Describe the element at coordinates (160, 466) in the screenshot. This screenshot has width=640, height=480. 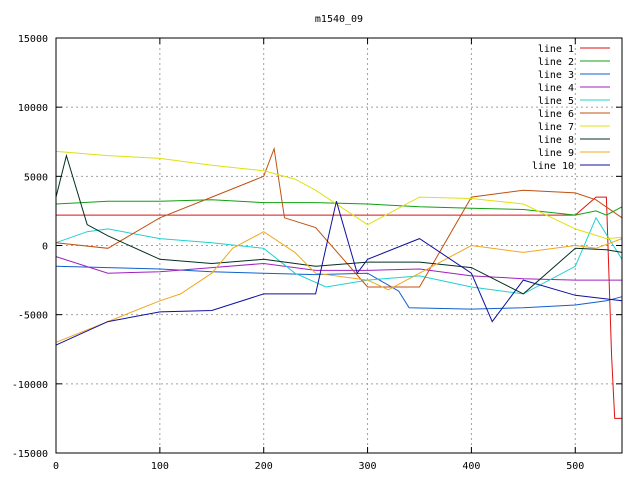
I see `x-tick-label: 100` at that location.